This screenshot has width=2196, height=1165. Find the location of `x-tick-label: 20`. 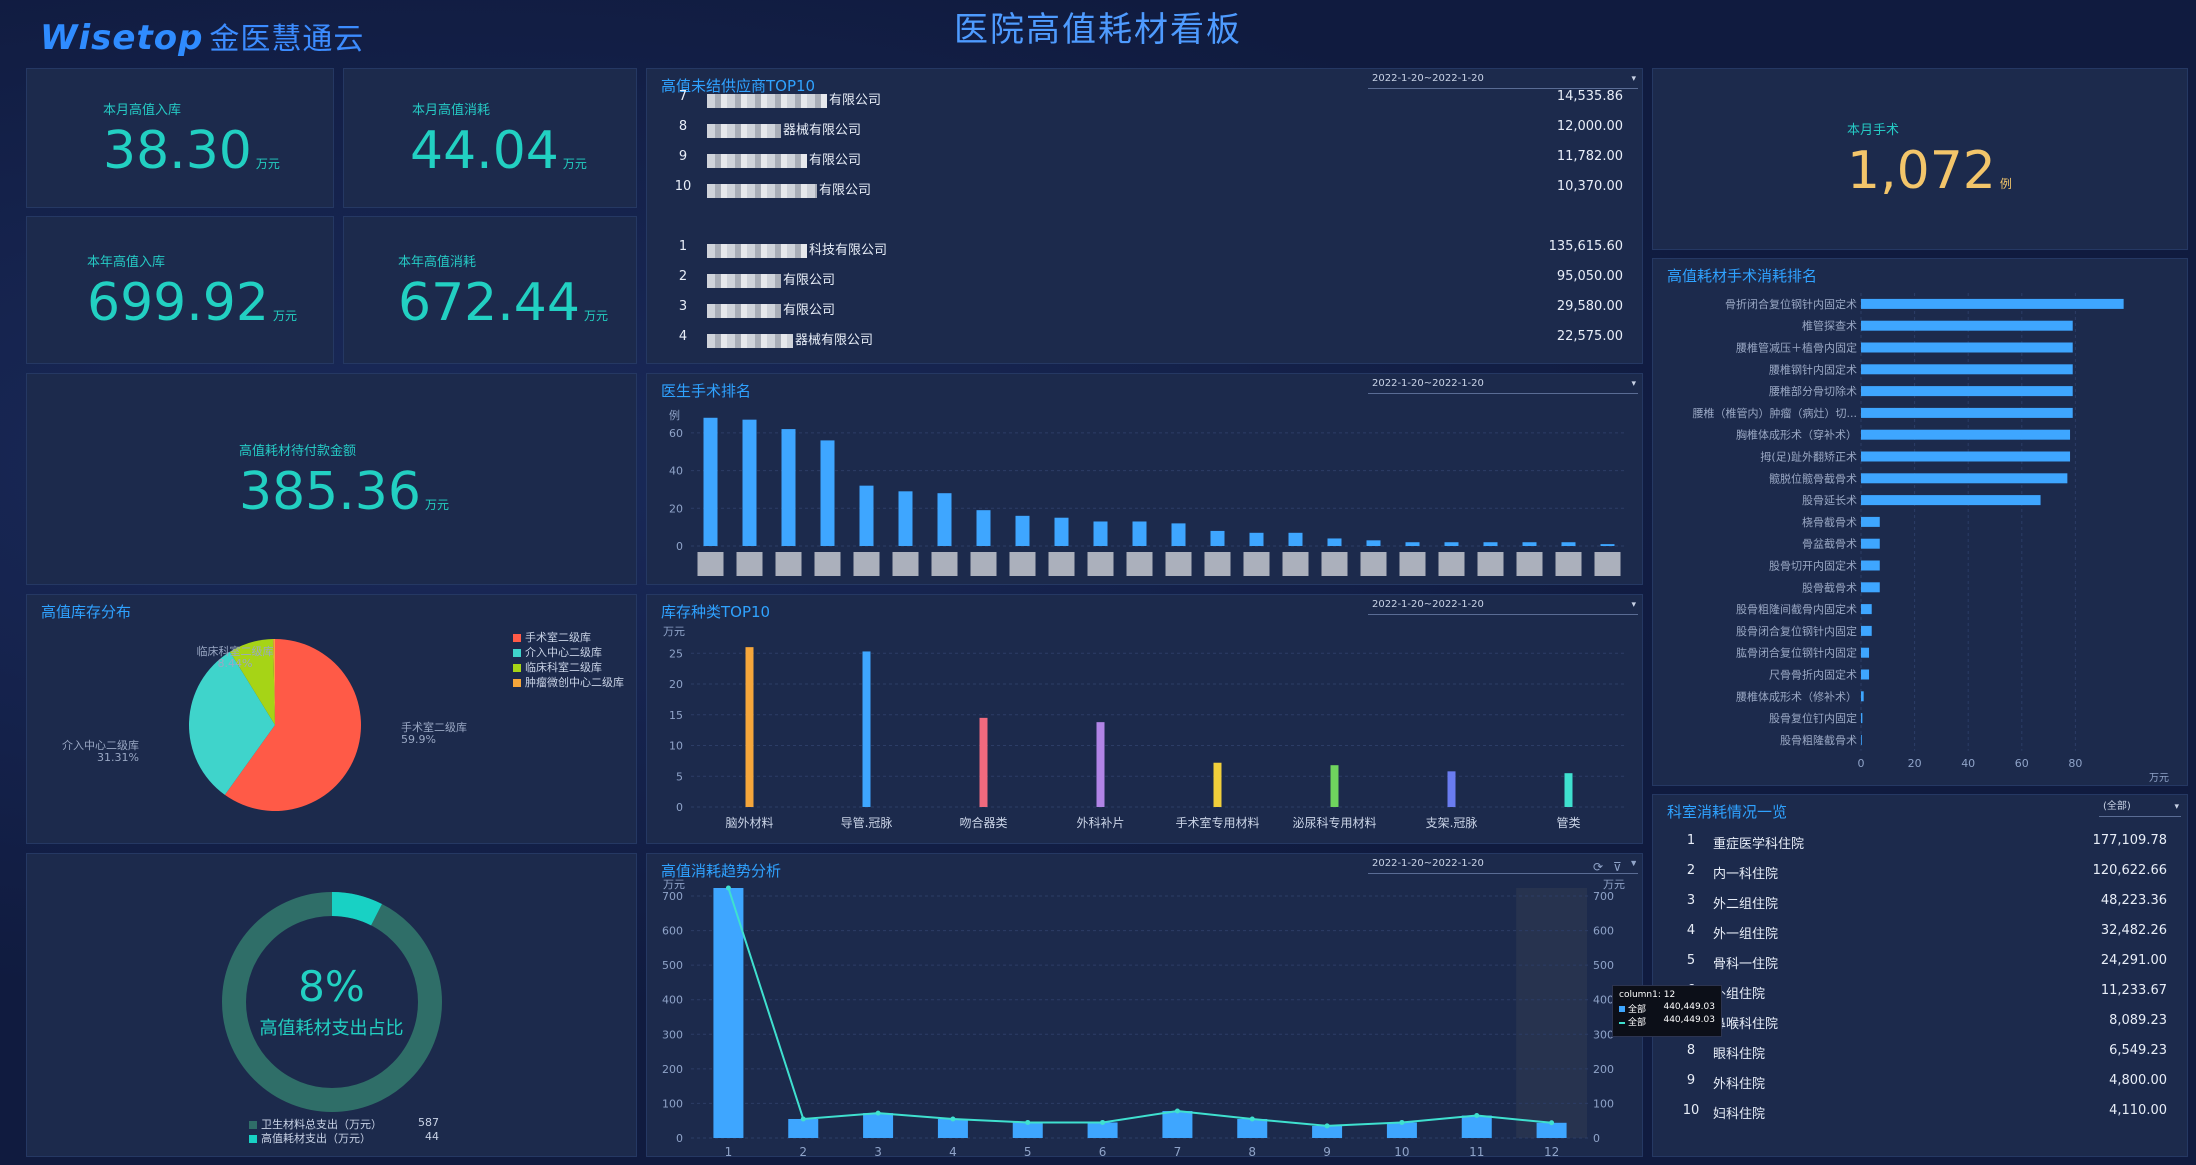

x-tick-label: 20 is located at coordinates (1915, 763).